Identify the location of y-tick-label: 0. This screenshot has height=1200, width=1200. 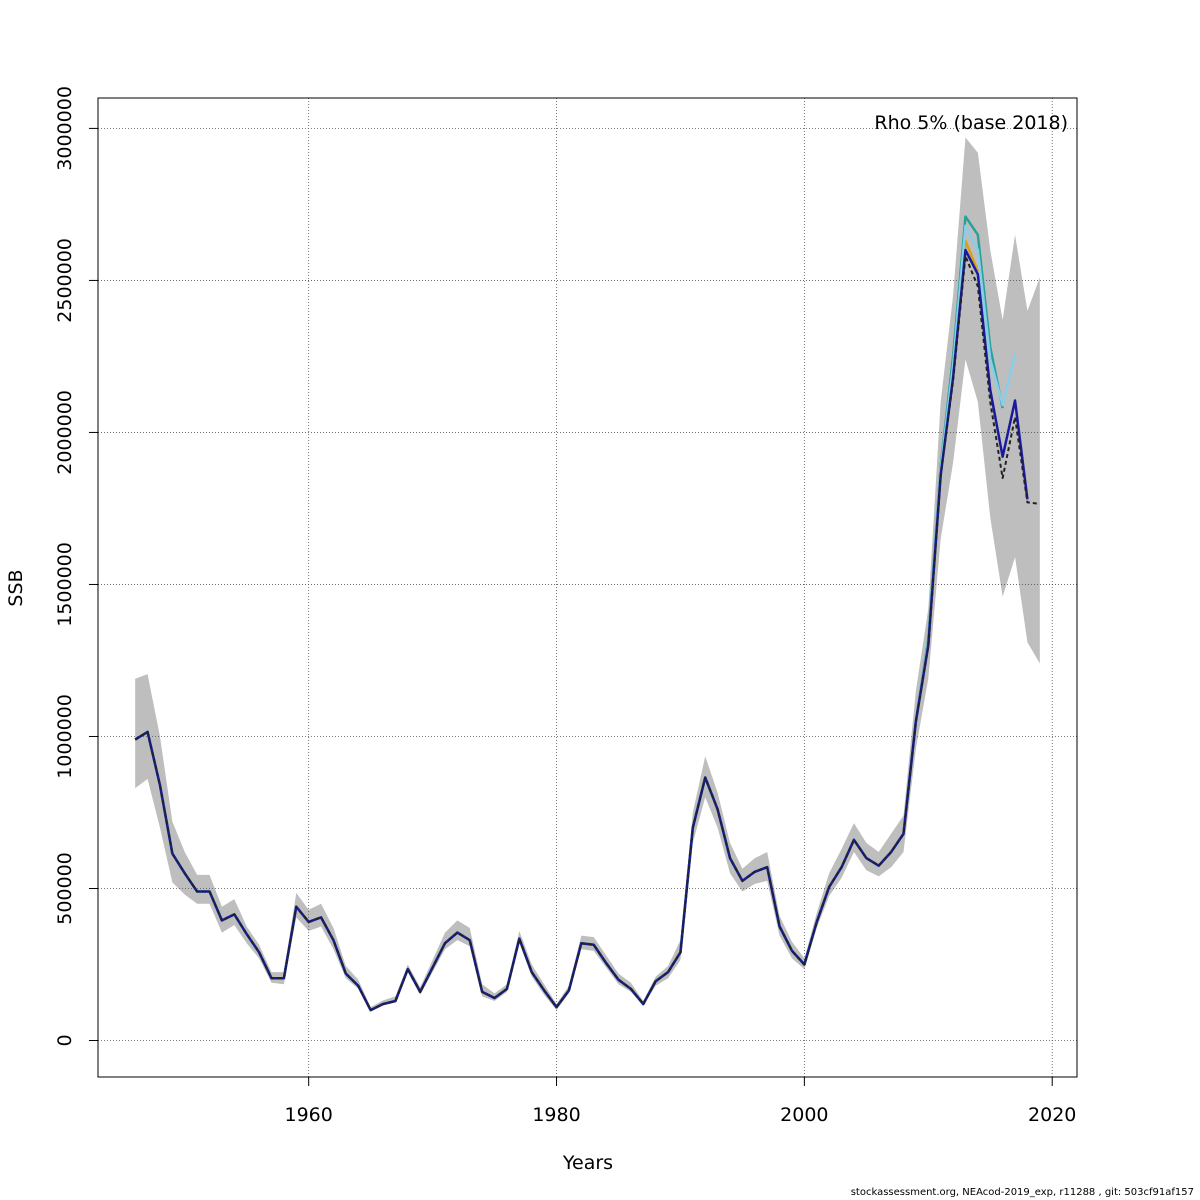
(65, 1040).